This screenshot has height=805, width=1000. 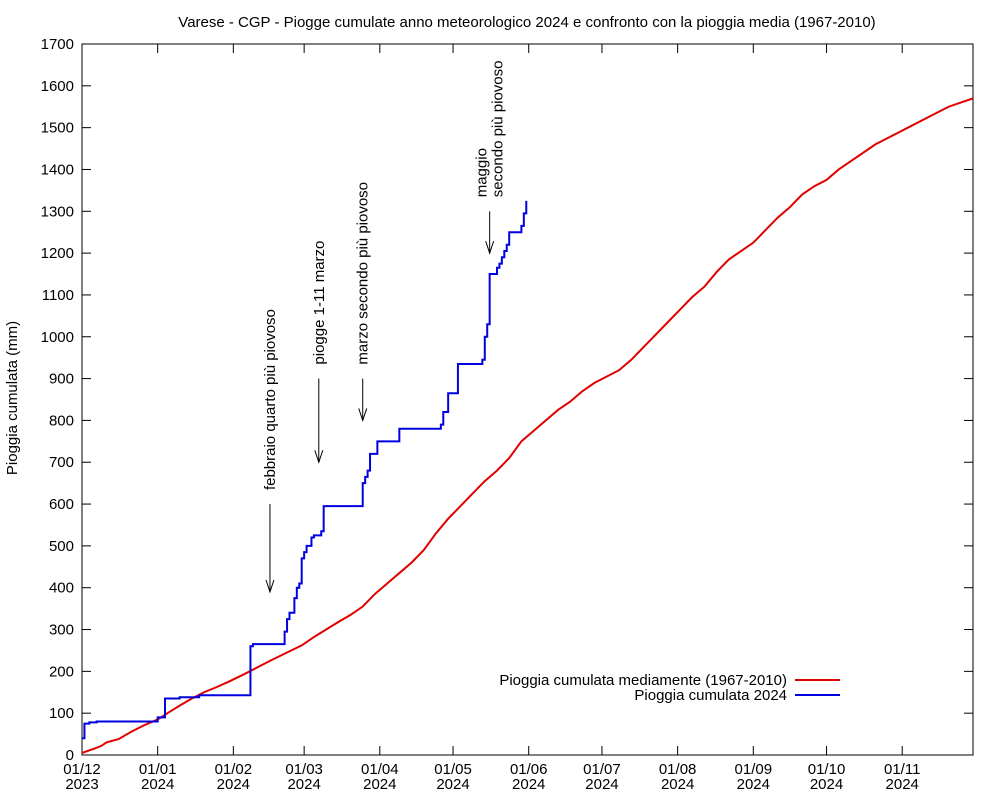 I want to click on y-tick-label: 700, so click(x=61, y=462).